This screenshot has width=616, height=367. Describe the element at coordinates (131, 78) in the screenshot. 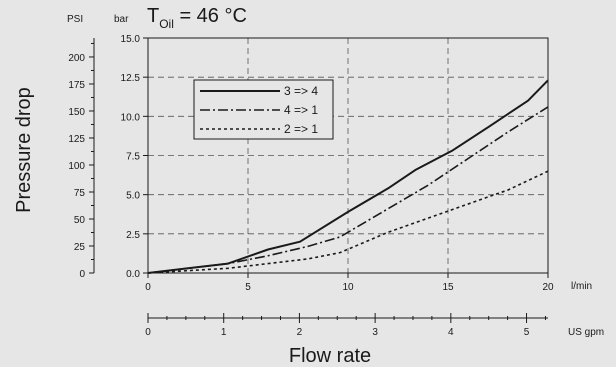

I see `y-tick-label-bar: 12.5` at that location.